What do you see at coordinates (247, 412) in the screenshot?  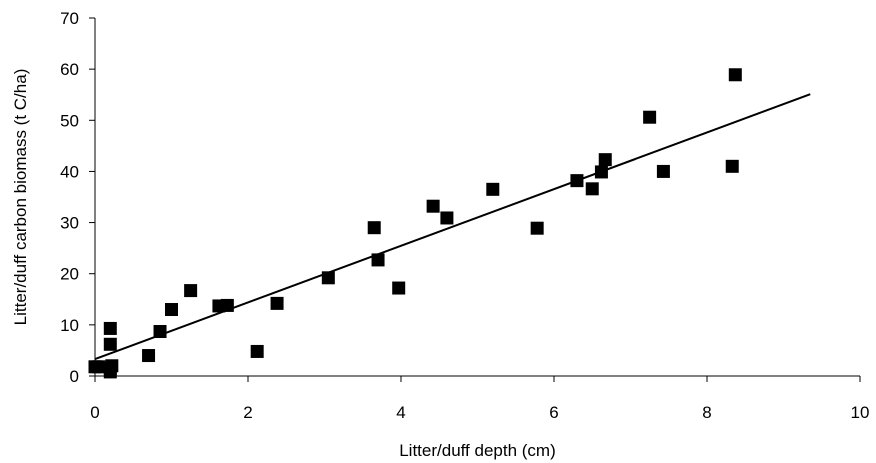 I see `x-tick-label: 2` at bounding box center [247, 412].